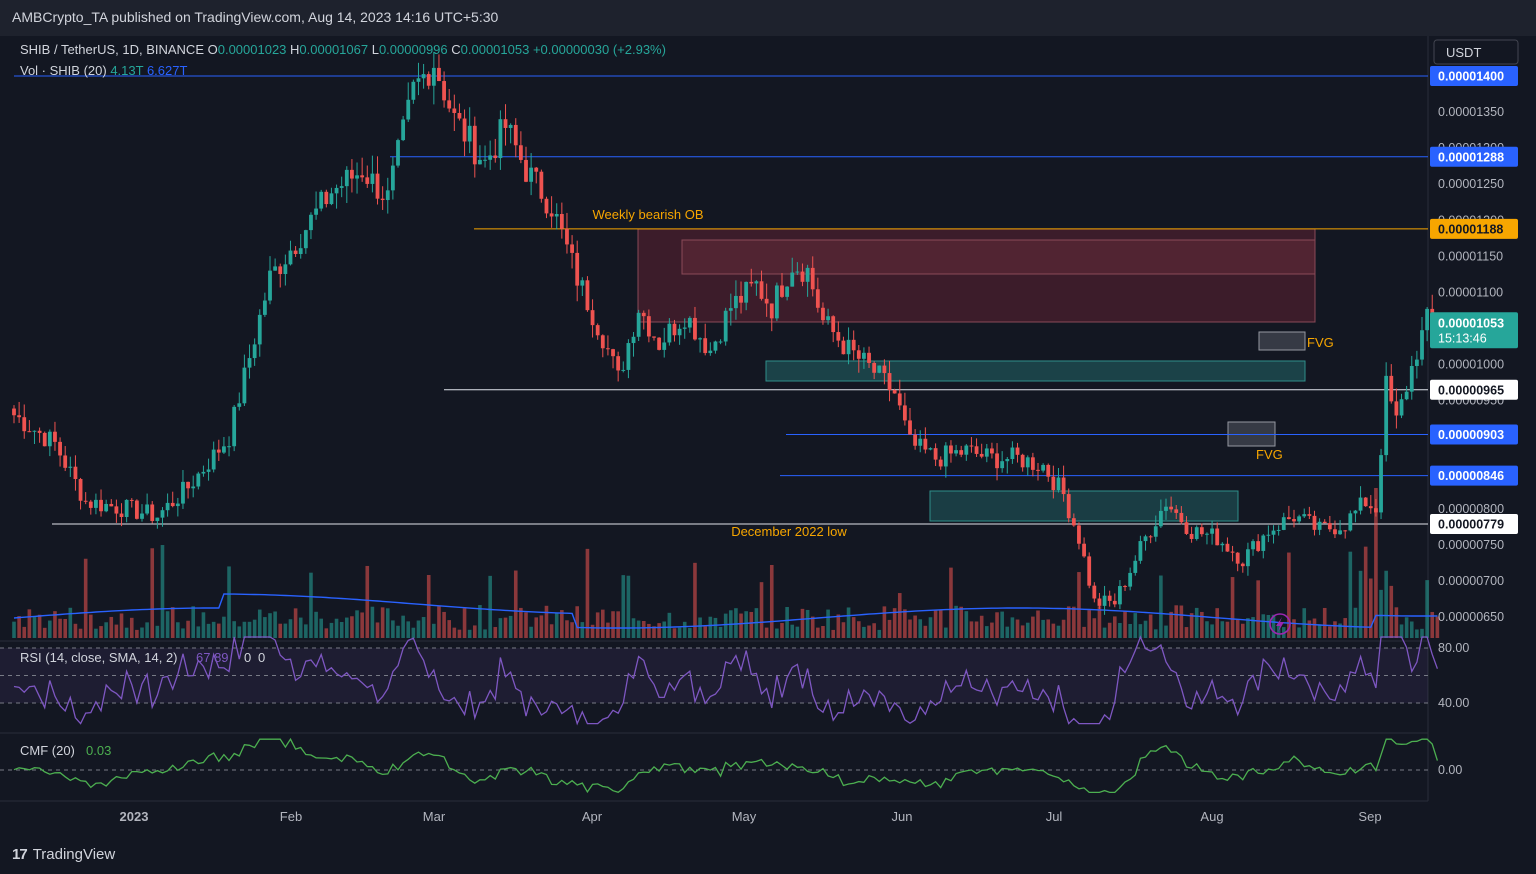 Image resolution: width=1536 pixels, height=874 pixels. What do you see at coordinates (1280, 624) in the screenshot?
I see `lightning-icon` at bounding box center [1280, 624].